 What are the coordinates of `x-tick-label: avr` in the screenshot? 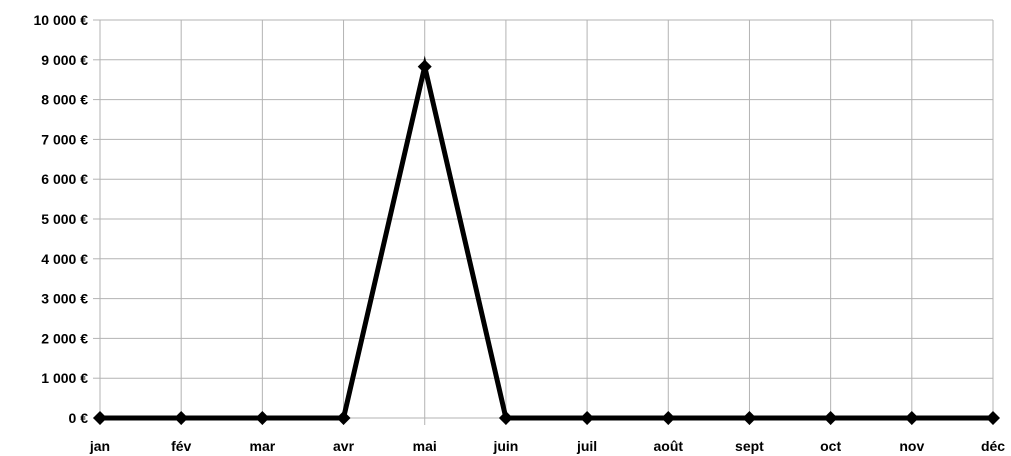 It's located at (344, 446).